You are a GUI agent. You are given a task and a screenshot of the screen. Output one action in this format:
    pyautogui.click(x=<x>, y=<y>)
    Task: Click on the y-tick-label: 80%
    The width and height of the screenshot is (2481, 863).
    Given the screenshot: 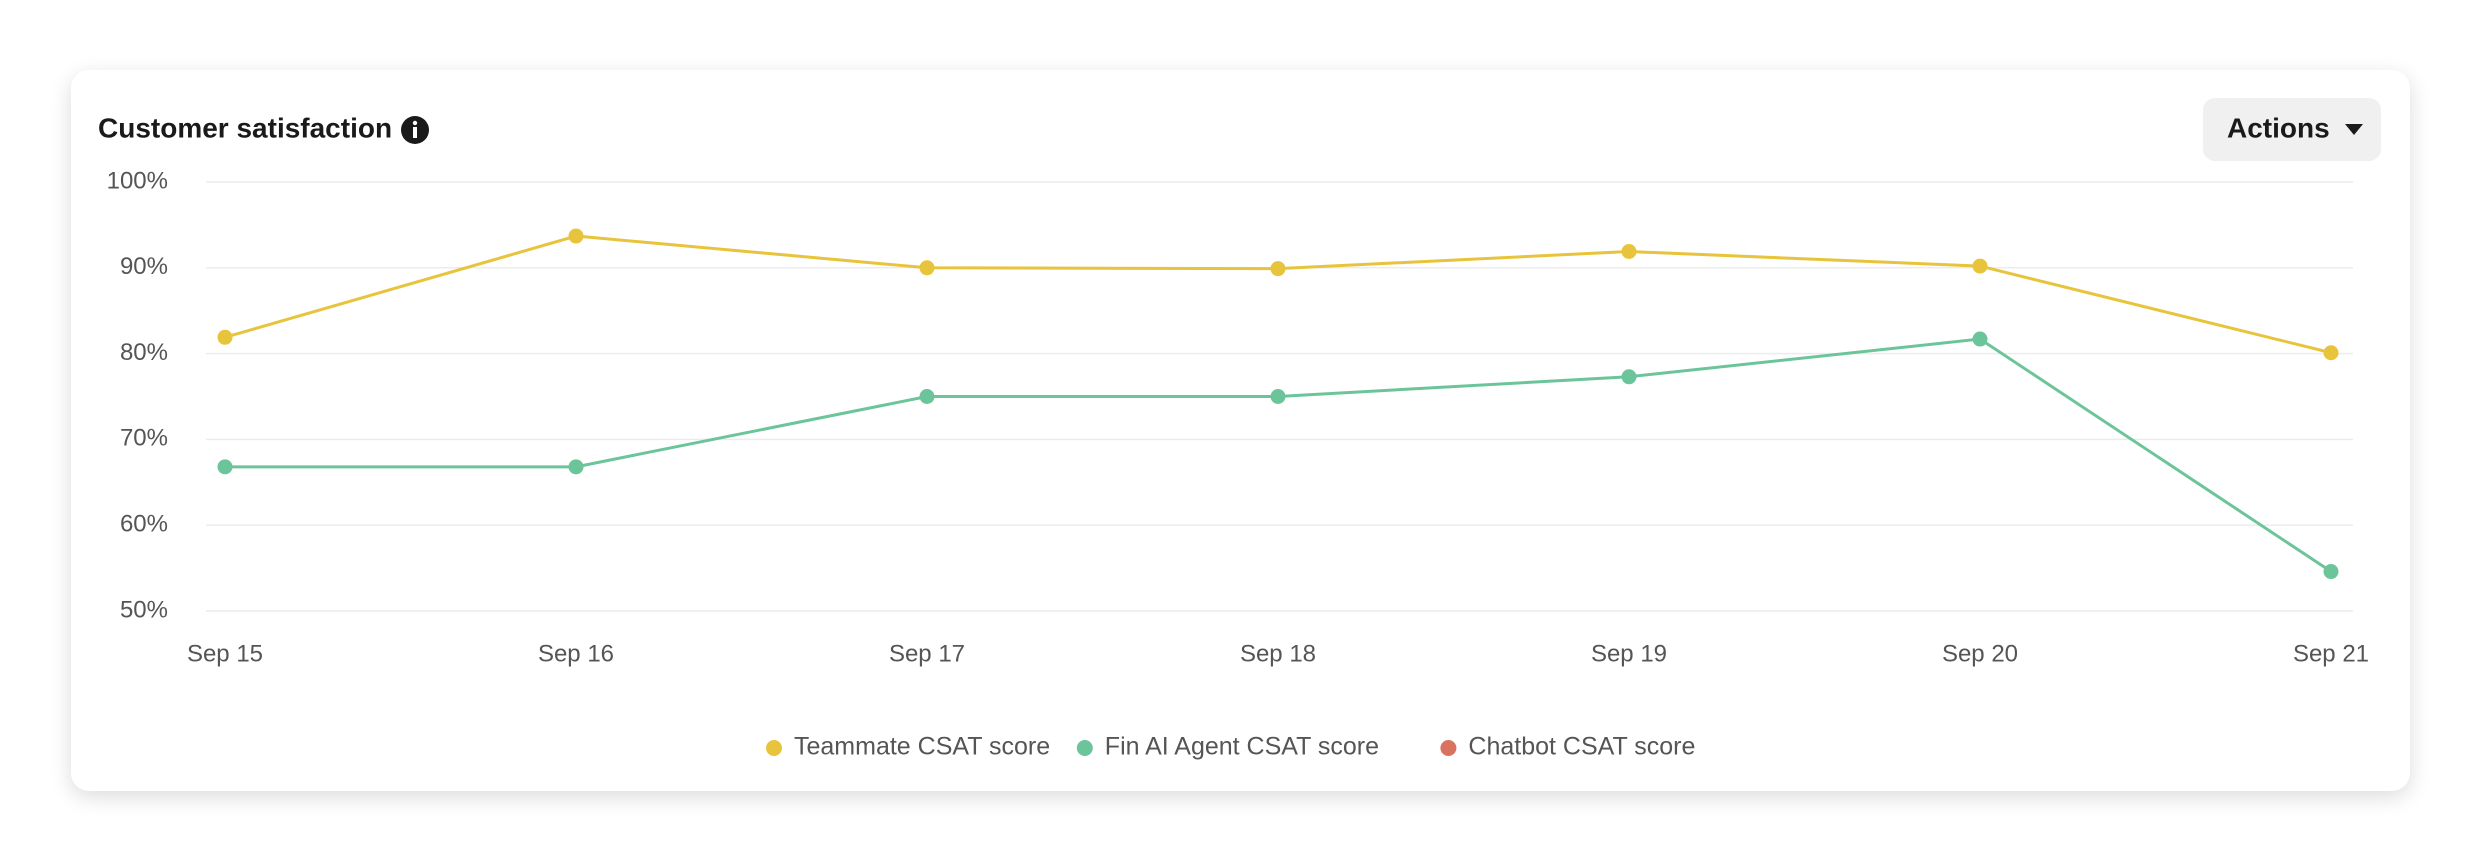 What is the action you would take?
    pyautogui.click(x=144, y=352)
    